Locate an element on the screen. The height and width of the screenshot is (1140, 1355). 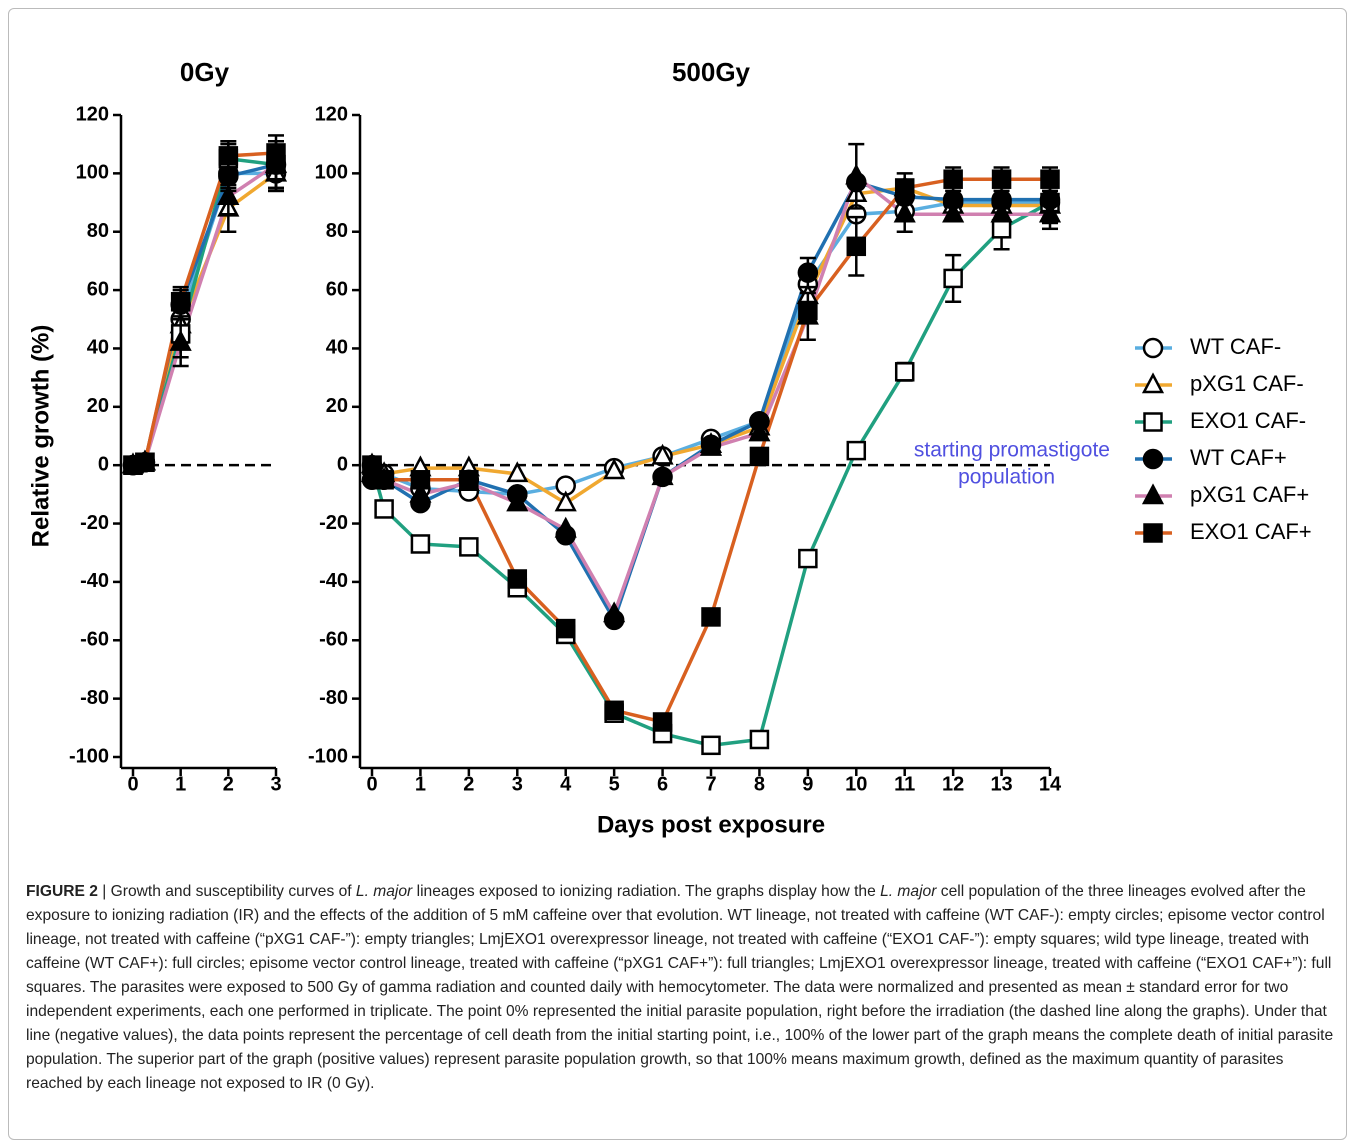
x-tick-label: 12 is located at coordinates (953, 784).